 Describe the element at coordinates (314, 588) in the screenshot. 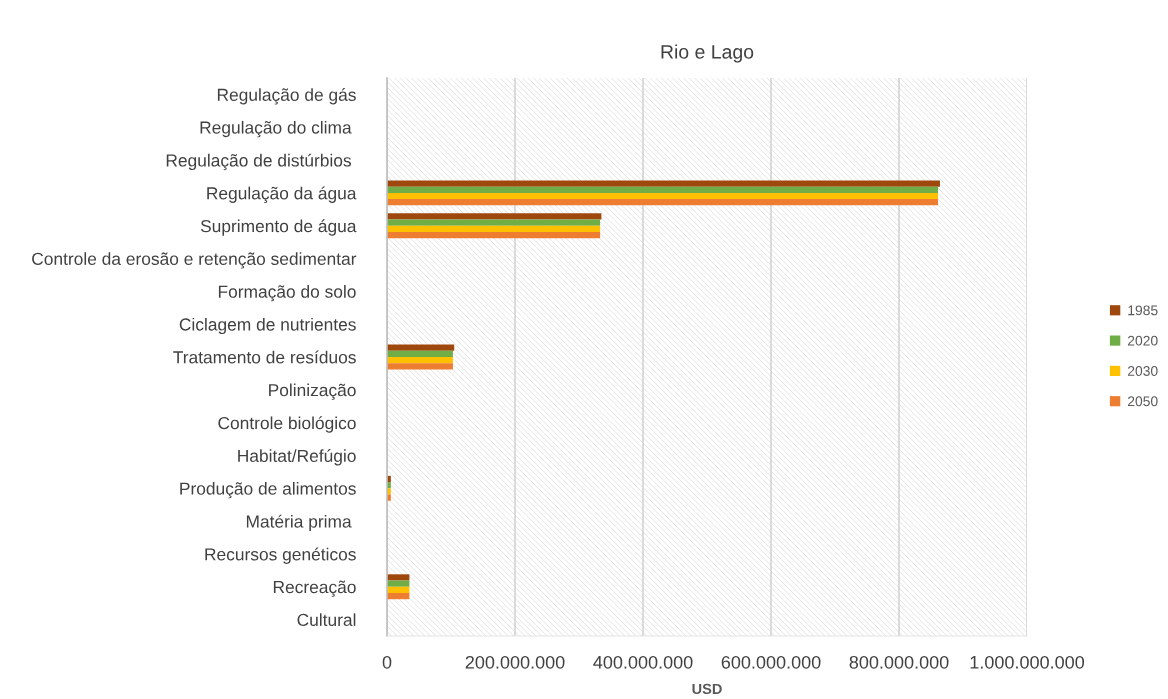

I see `y-tick-label: Recreação` at that location.